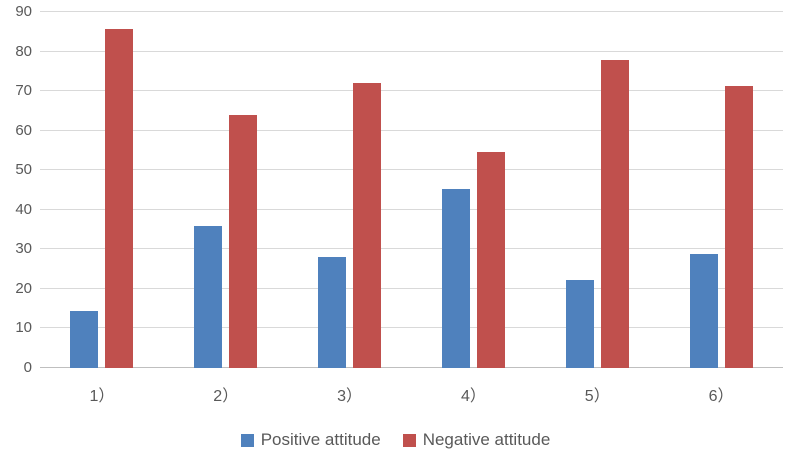  Describe the element at coordinates (23, 91) in the screenshot. I see `y-axis-tick-label: 70` at that location.